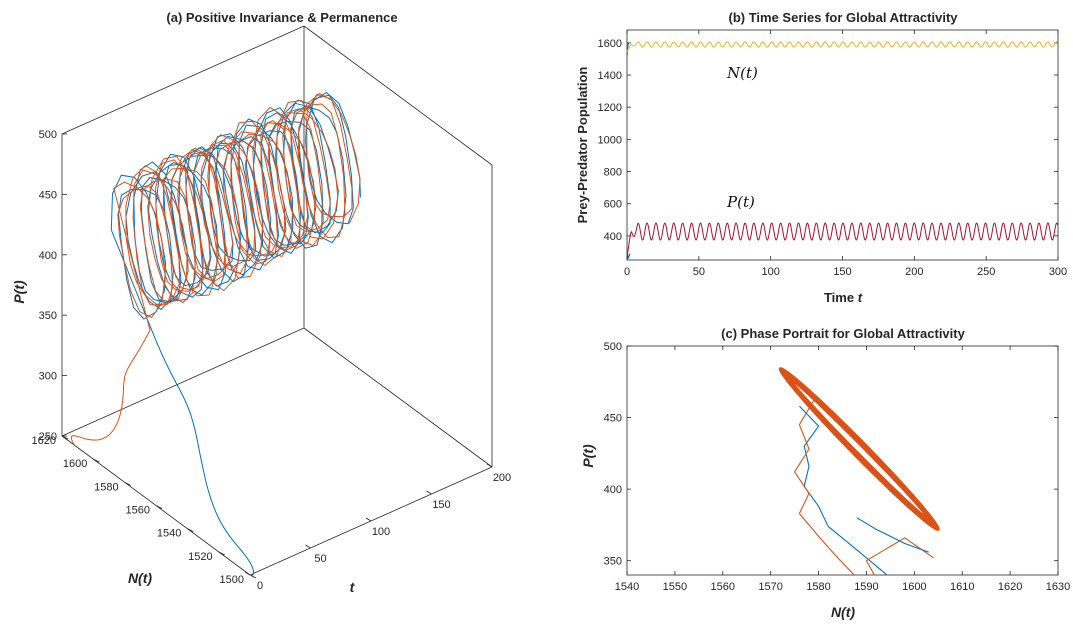 The height and width of the screenshot is (625, 1073). What do you see at coordinates (48, 135) in the screenshot?
I see `panel-a-z-tick-label: 500` at bounding box center [48, 135].